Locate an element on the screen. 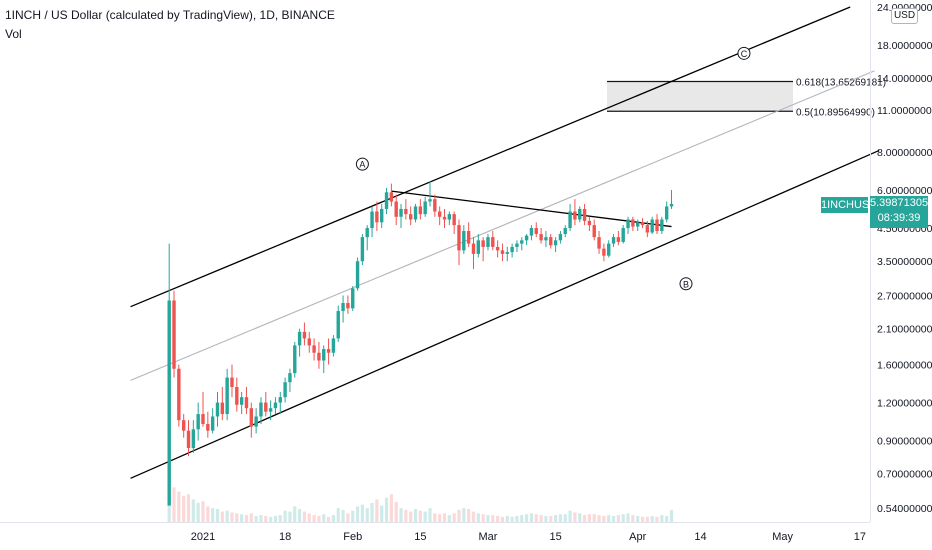 This screenshot has height=550, width=932. time-axis-tick: May is located at coordinates (782, 537).